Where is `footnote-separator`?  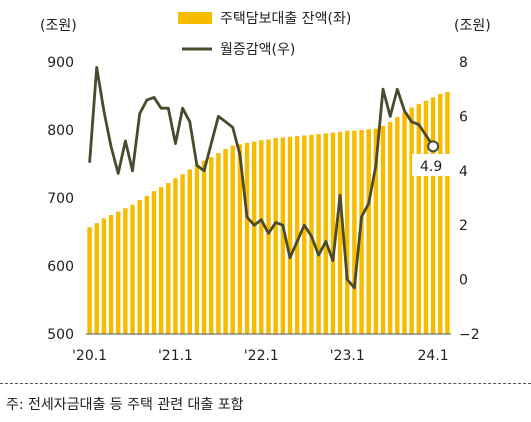 footnote-separator is located at coordinates (265, 383).